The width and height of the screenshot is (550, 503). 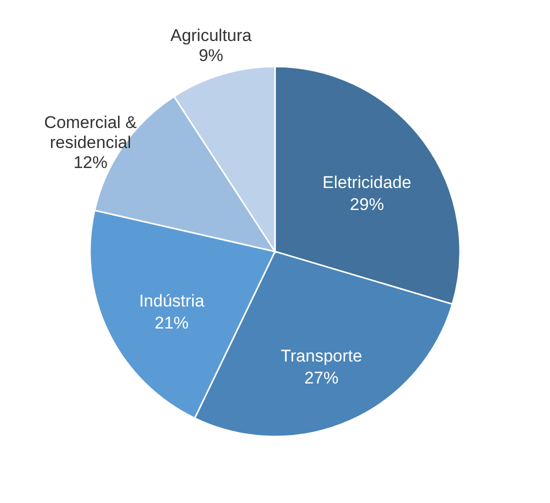 I want to click on data-label: 9%, so click(x=211, y=55).